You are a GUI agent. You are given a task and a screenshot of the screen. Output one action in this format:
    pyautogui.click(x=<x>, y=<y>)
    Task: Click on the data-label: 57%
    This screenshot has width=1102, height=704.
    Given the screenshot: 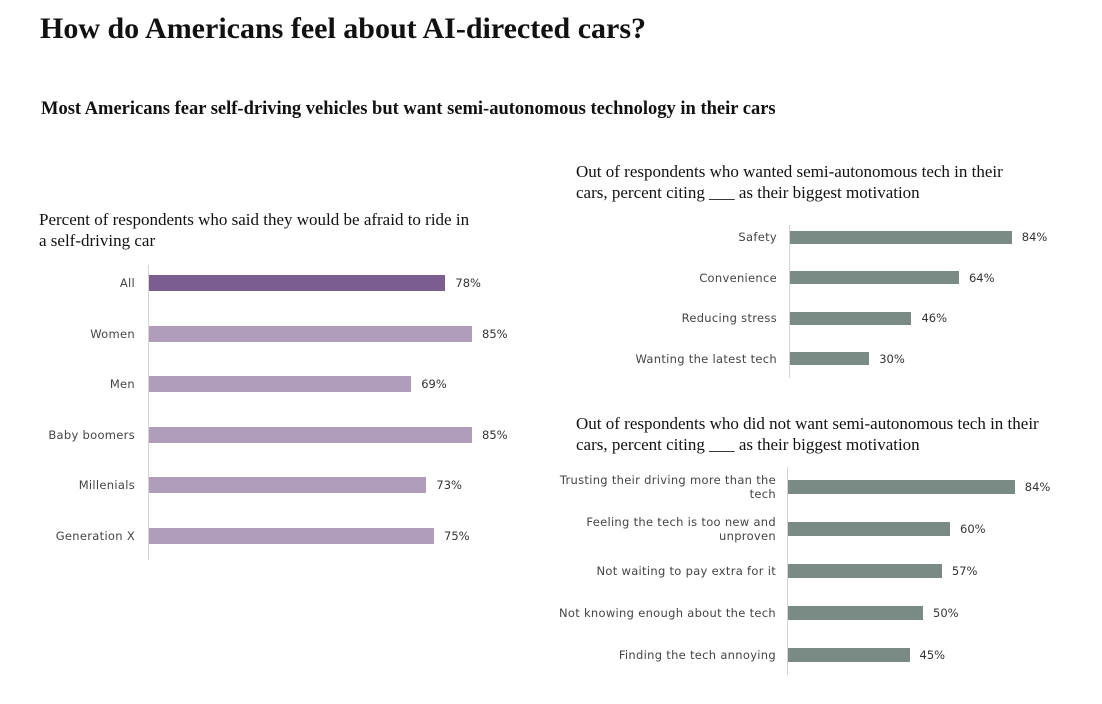 What is the action you would take?
    pyautogui.click(x=964, y=571)
    